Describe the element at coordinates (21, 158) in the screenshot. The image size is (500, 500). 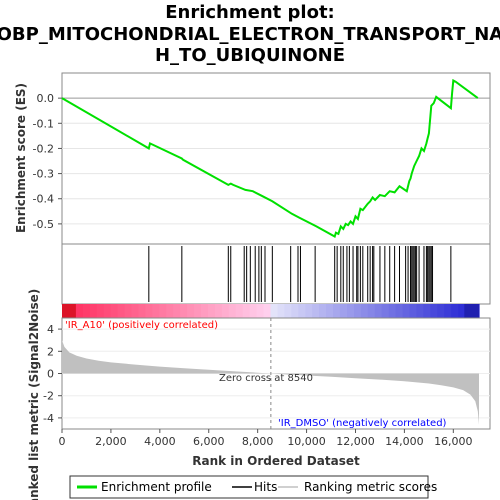
I see `es-y-axis-label: Enrichment score (ES)` at that location.